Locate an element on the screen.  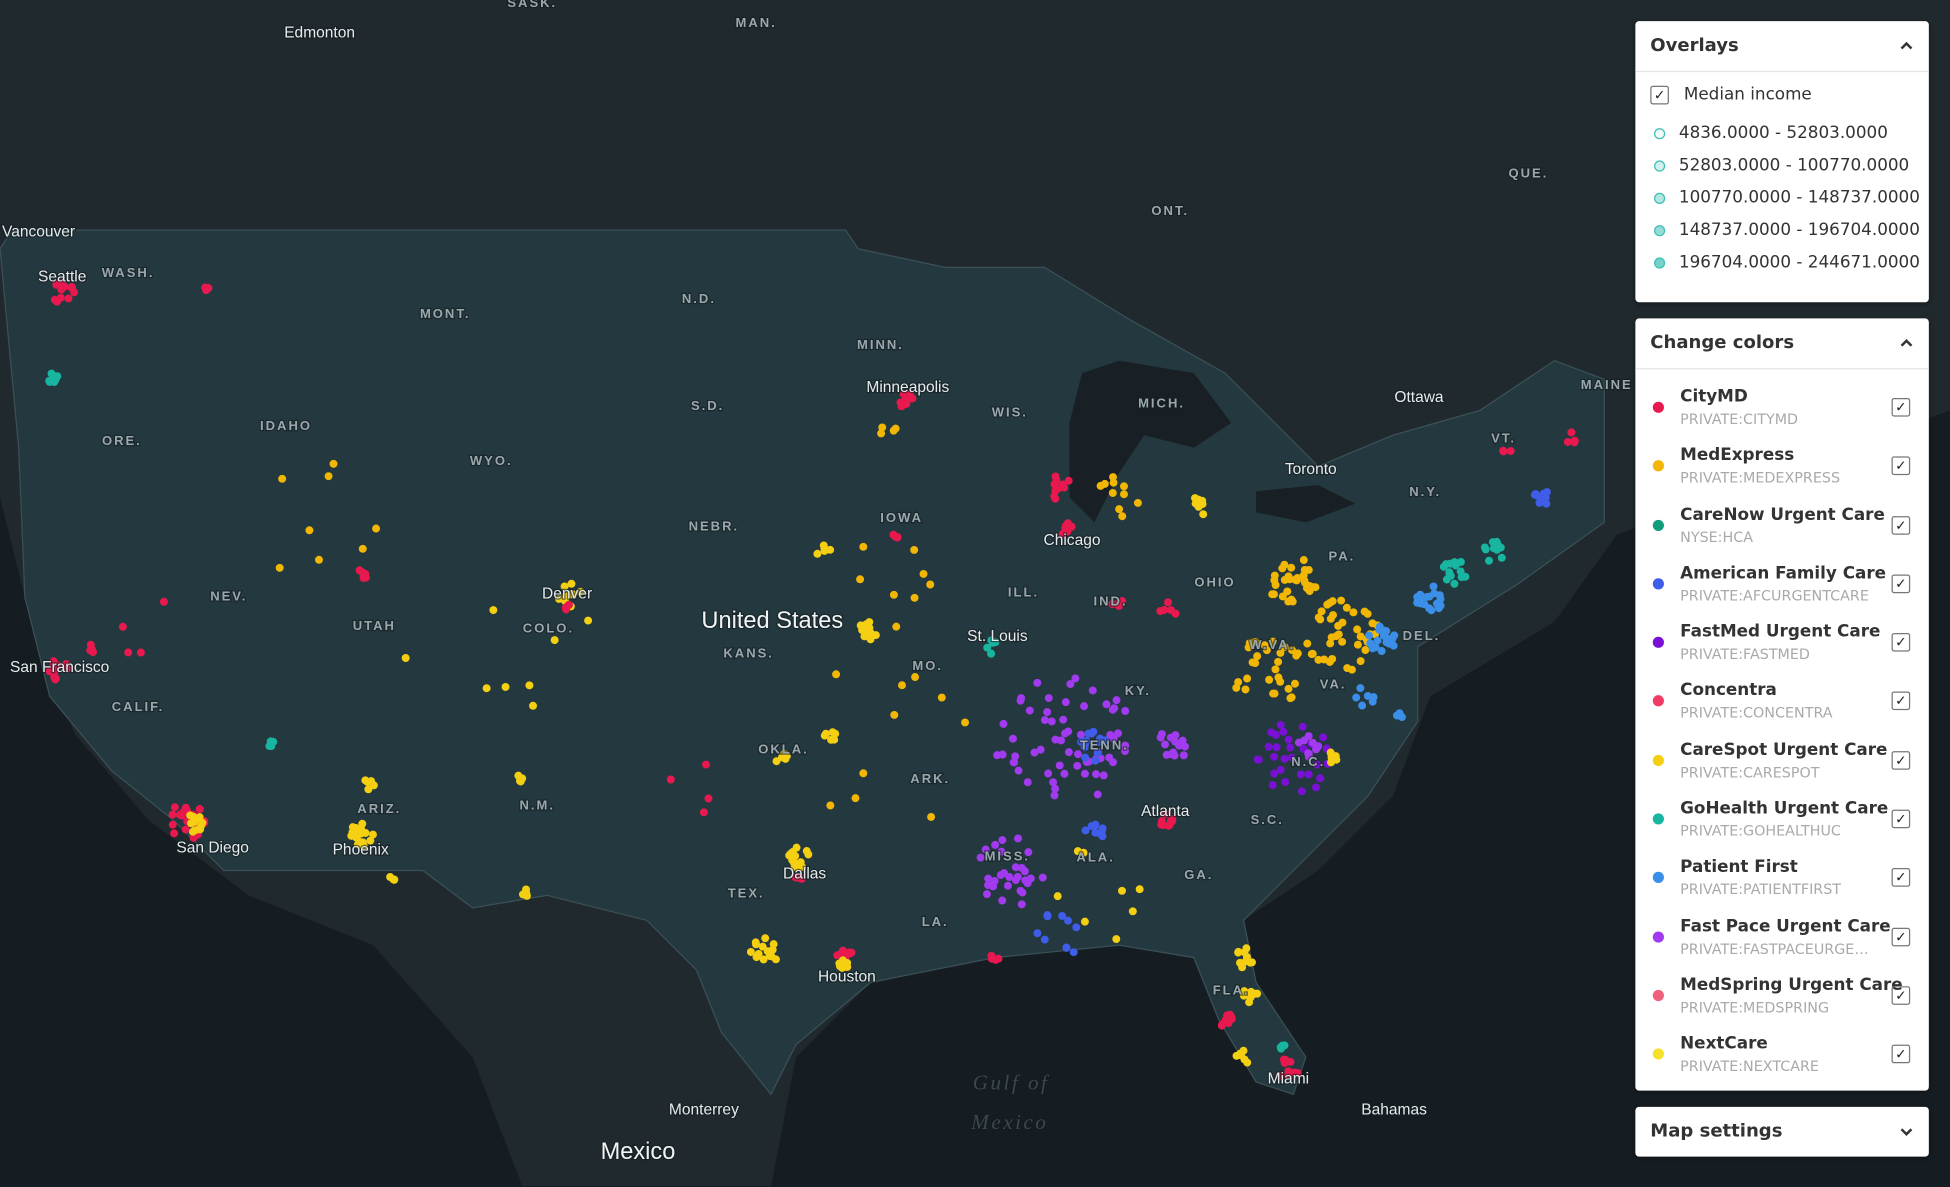
map-label: Toronto is located at coordinates (1311, 469).